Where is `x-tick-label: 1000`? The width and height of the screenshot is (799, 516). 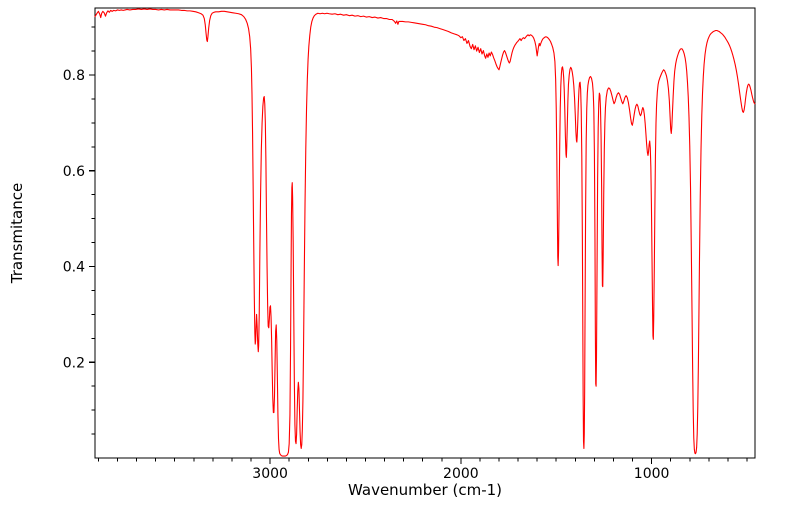 x-tick-label: 1000 is located at coordinates (652, 474).